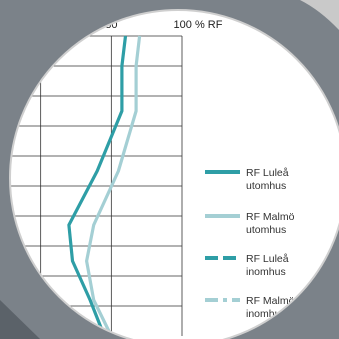 This screenshot has height=339, width=339. What do you see at coordinates (267, 259) in the screenshot?
I see `legend-label-2-line1: RF Luleå` at bounding box center [267, 259].